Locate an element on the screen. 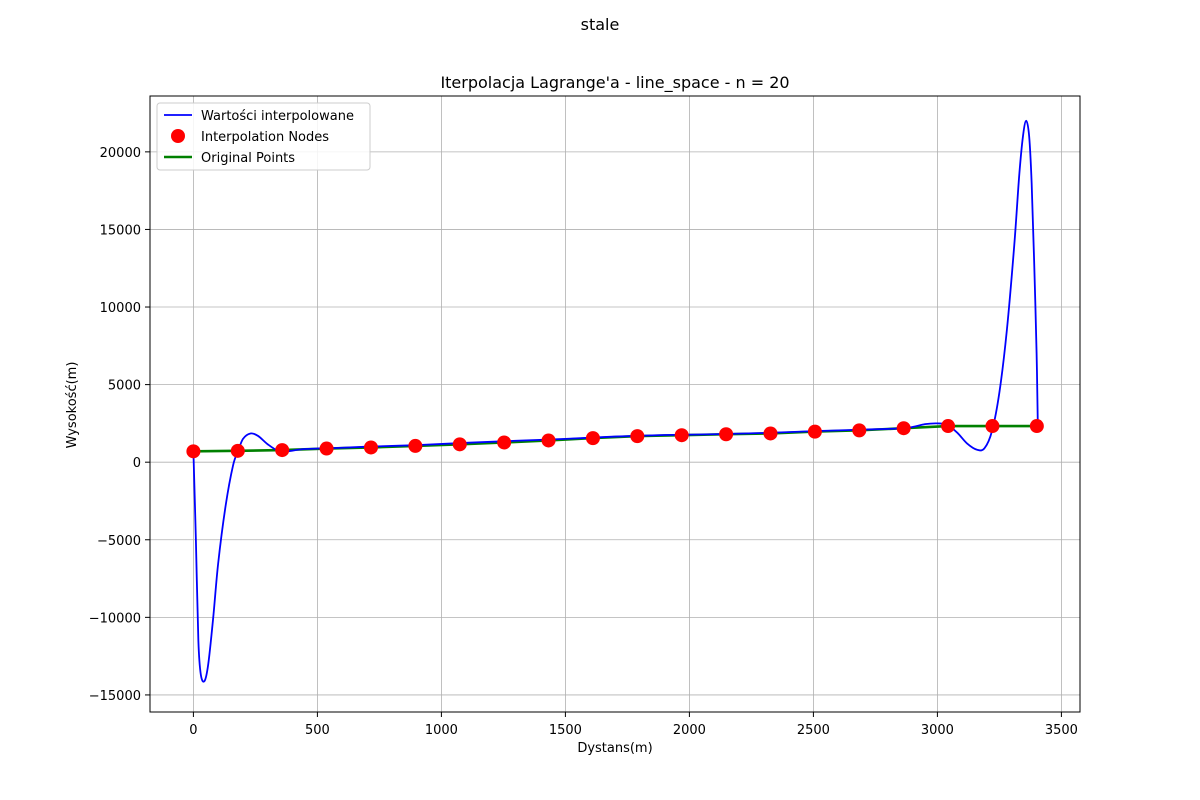 The image size is (1200, 800). x-tick-label: 2500 is located at coordinates (813, 730).